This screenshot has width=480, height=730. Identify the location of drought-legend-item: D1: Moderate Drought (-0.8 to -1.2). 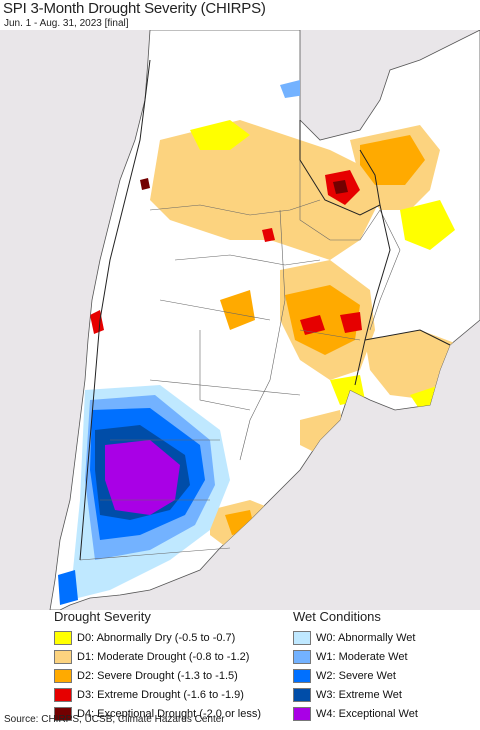
(157, 656).